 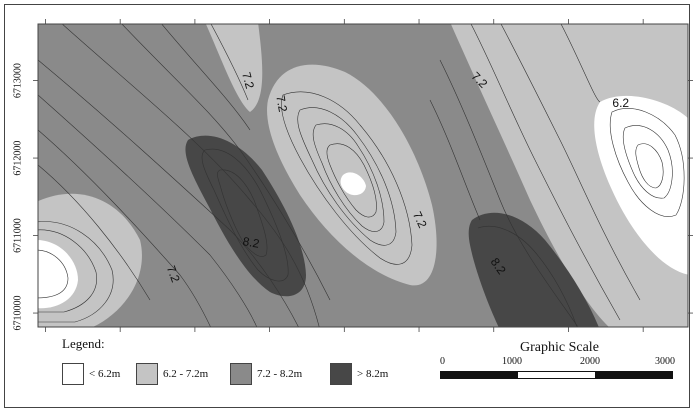 I want to click on zone-white-left, so click(x=58, y=274).